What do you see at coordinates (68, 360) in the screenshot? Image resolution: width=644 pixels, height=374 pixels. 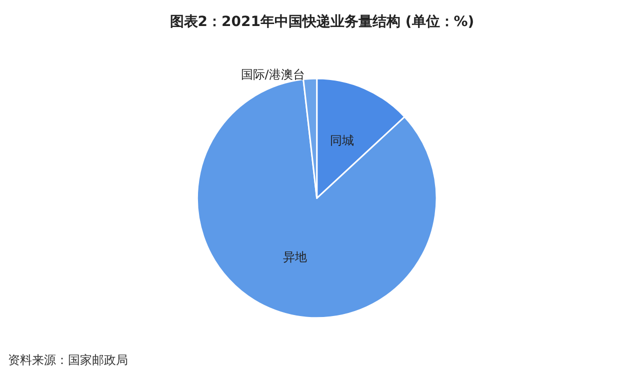 I see `text: 资料来源：国家邮政局` at bounding box center [68, 360].